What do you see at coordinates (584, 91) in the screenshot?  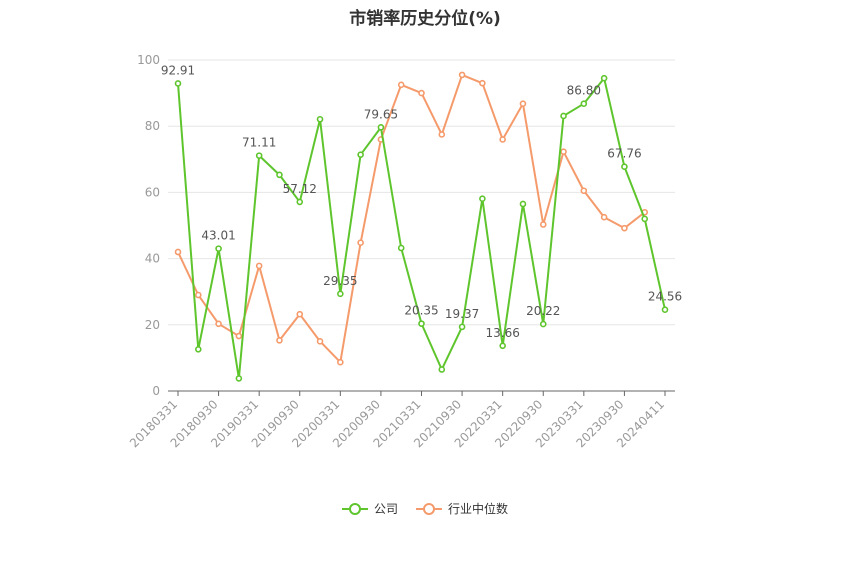 I see `data-label: 86.80` at bounding box center [584, 91].